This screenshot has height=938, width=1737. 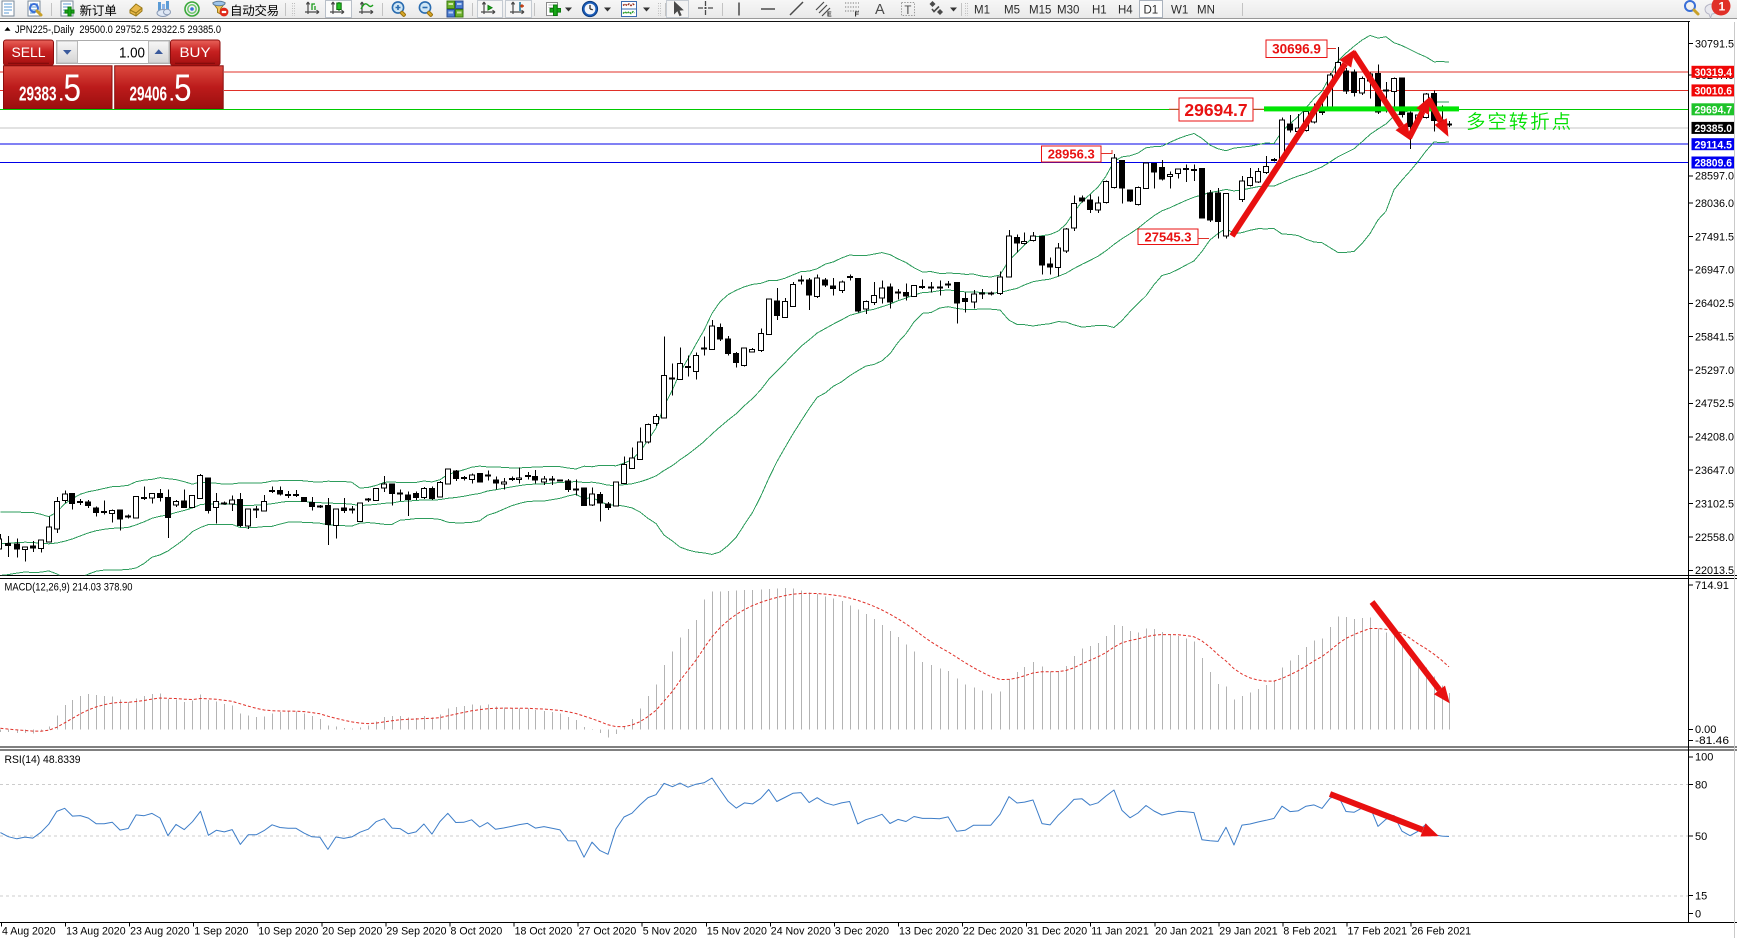 What do you see at coordinates (1120, 932) in the screenshot?
I see `svg-text: 11 Jan 2021` at bounding box center [1120, 932].